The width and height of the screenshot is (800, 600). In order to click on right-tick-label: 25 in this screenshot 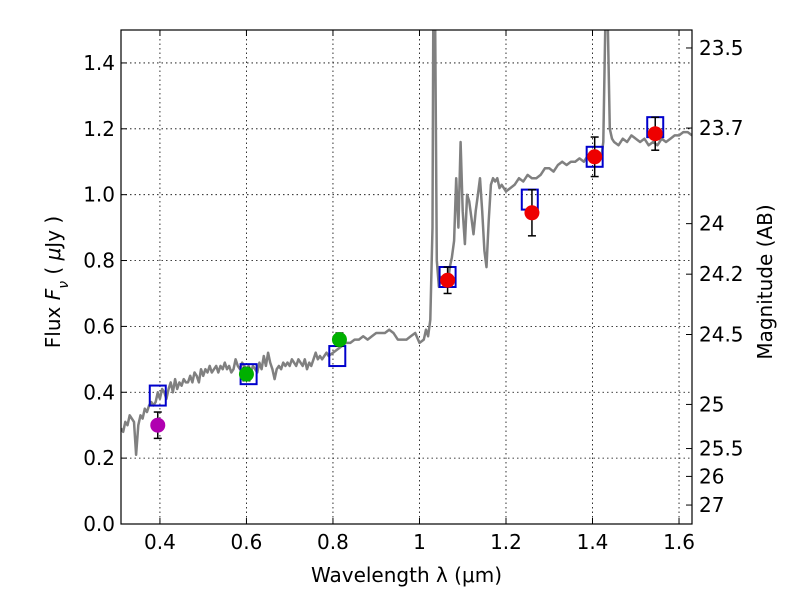, I will do `click(711, 404)`.